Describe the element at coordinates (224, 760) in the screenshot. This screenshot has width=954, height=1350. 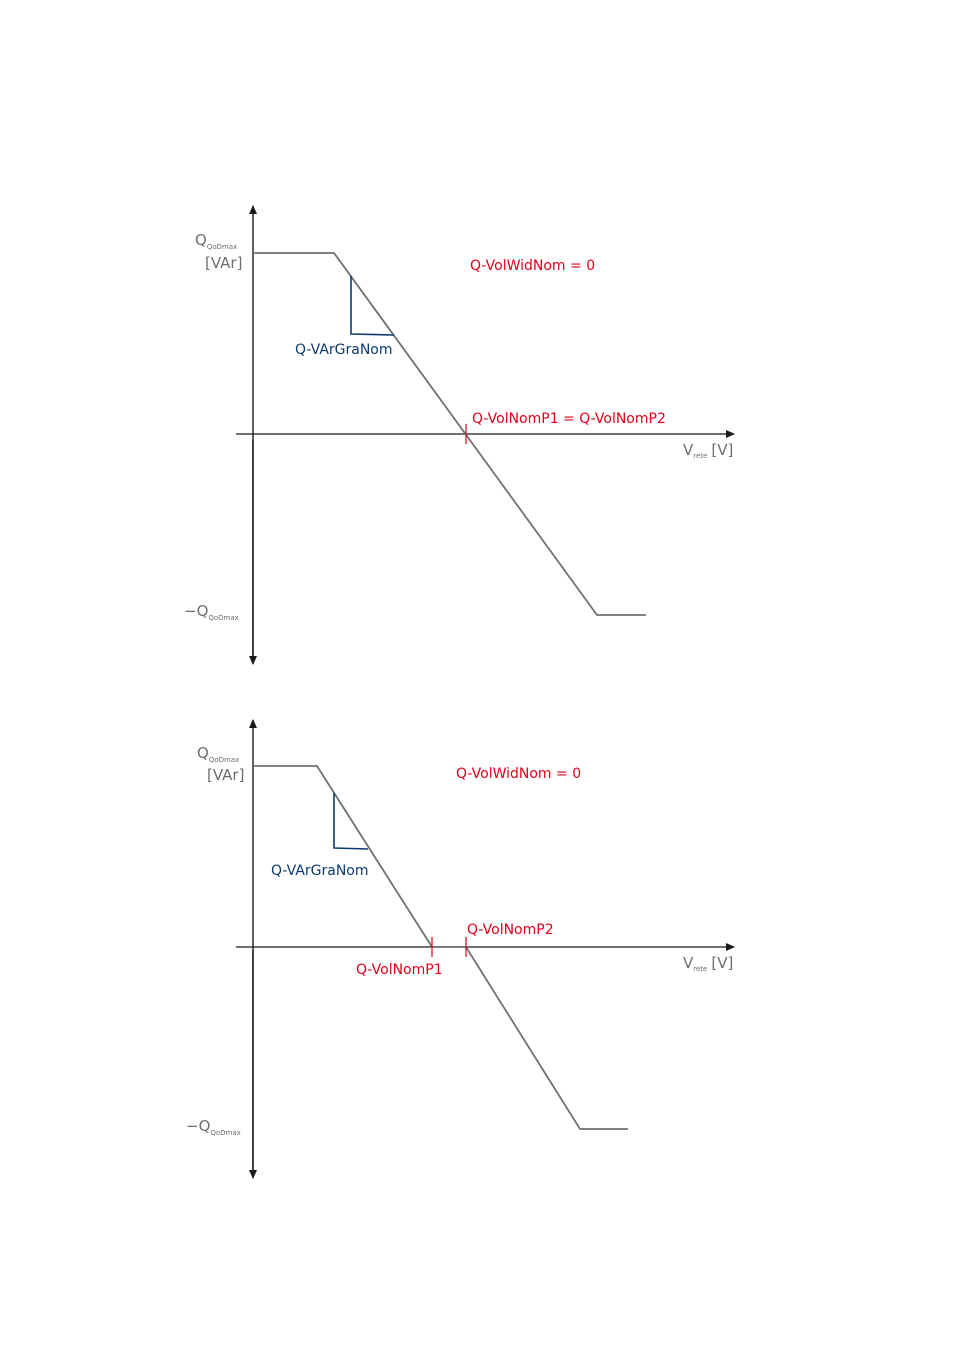
I see `bottom-y-label-sub: QoDmax` at that location.